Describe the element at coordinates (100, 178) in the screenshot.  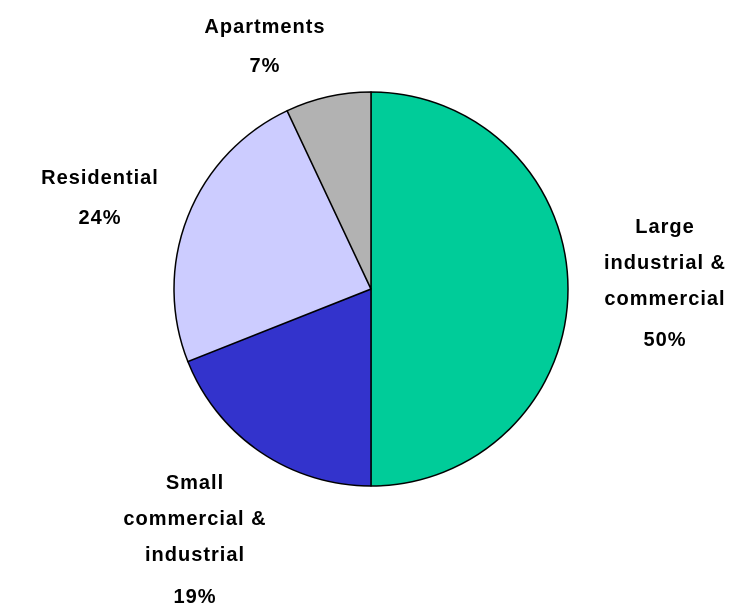
I see `slice-label: Residential` at that location.